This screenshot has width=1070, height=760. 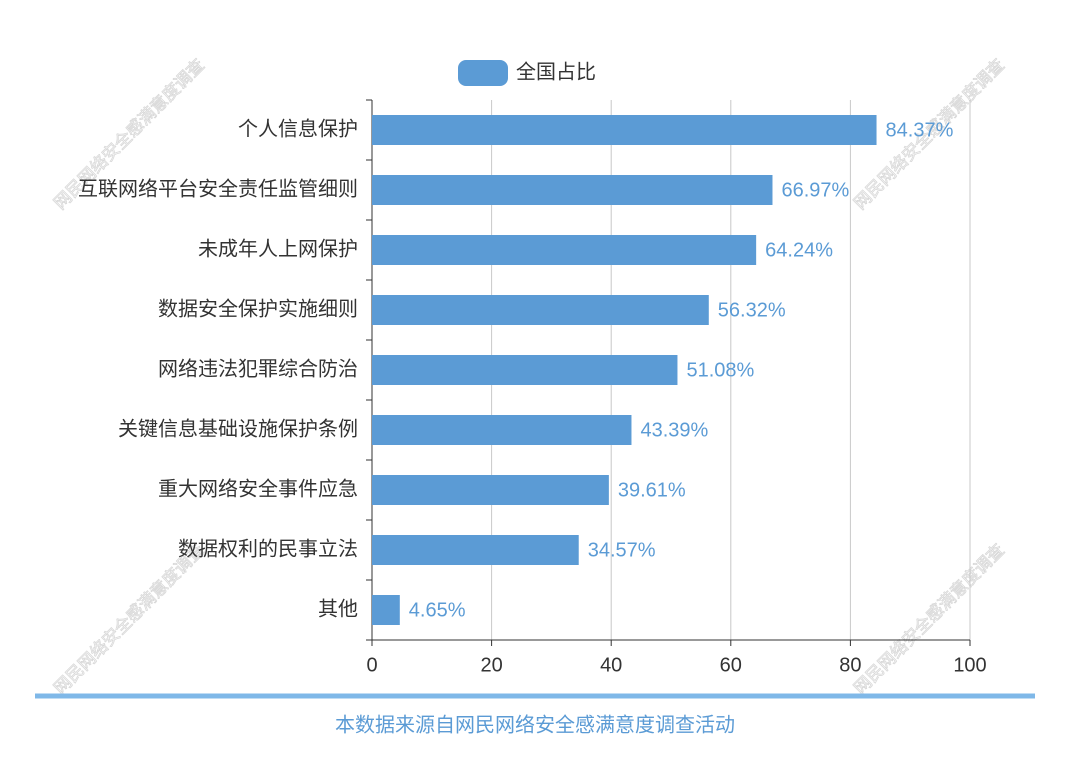 I want to click on x-tick-label: 40, so click(x=611, y=665).